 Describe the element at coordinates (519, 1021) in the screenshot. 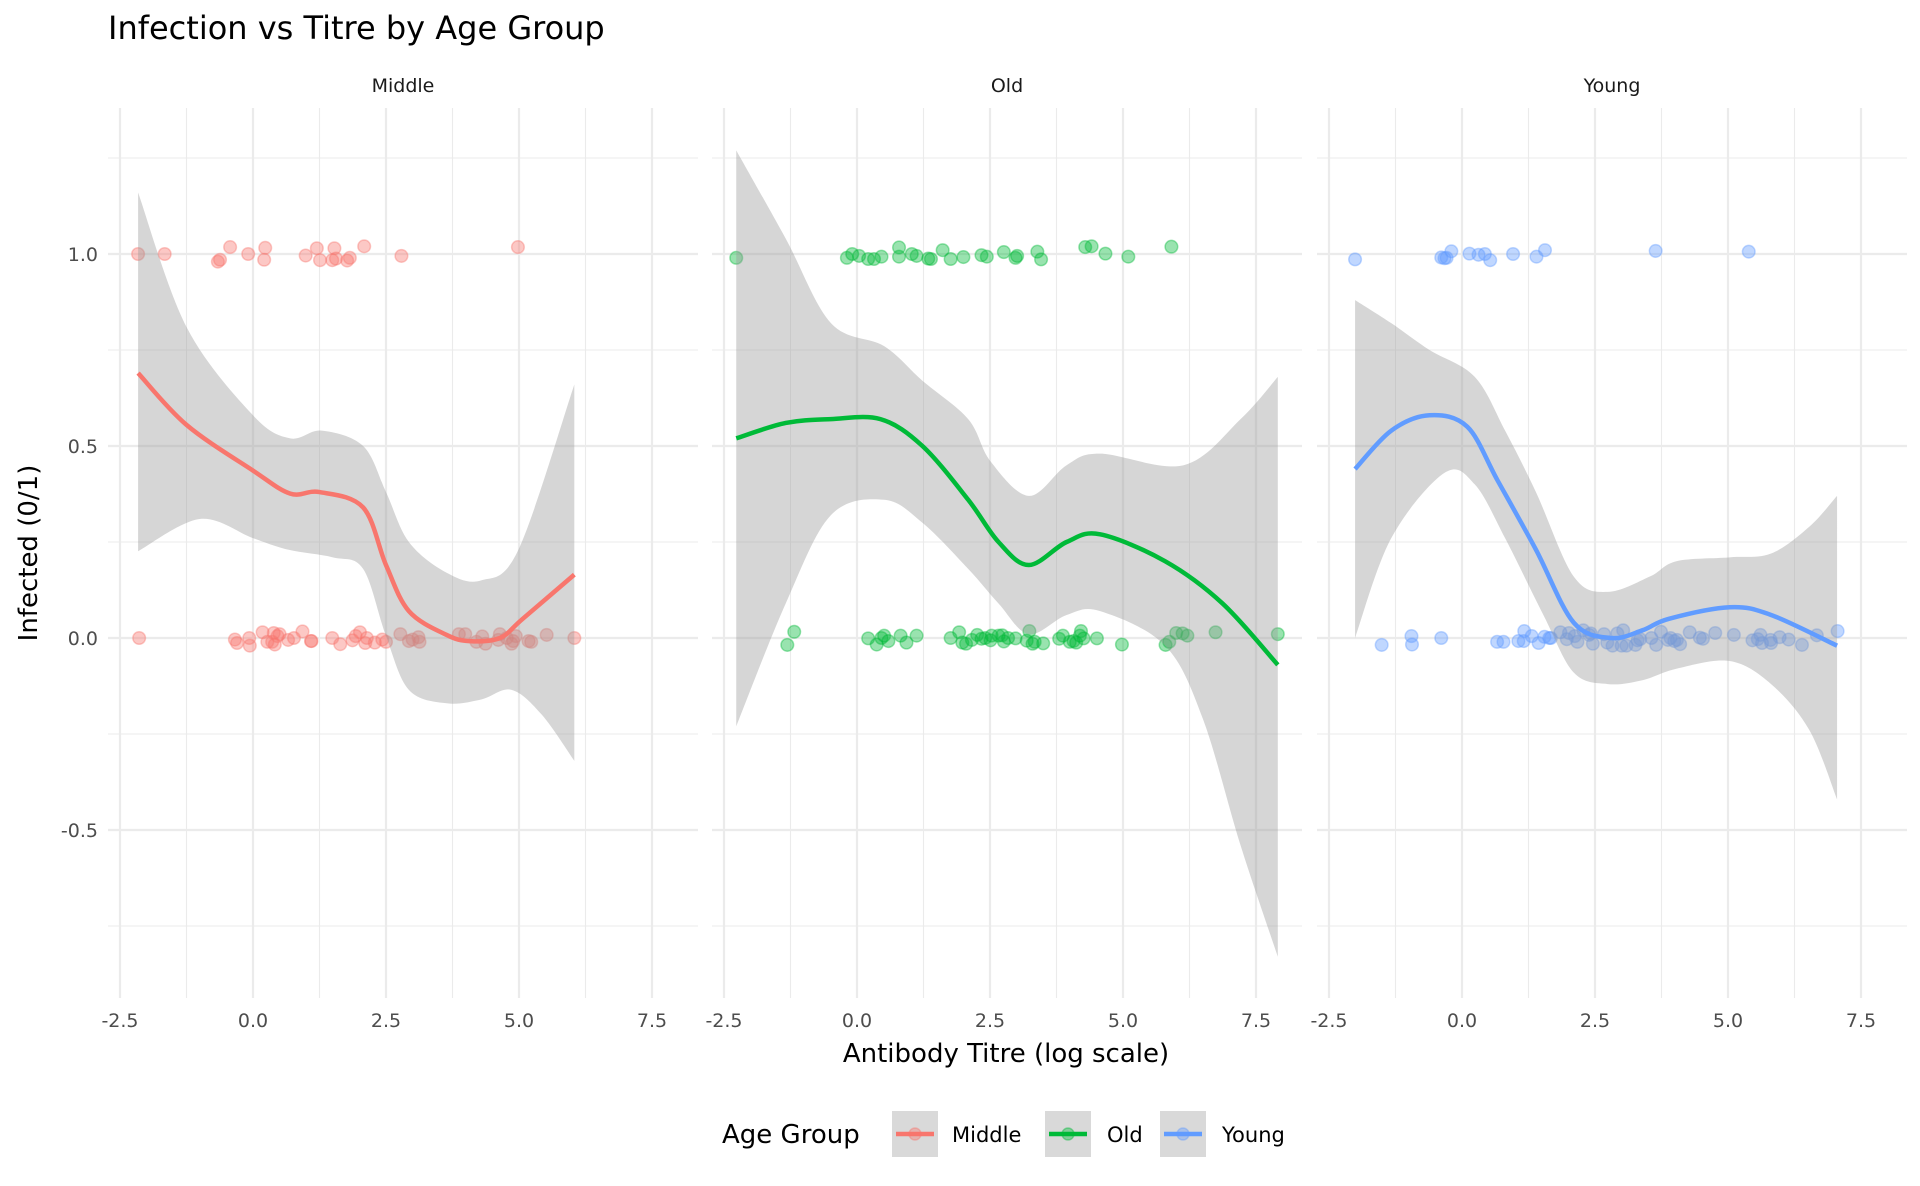

I see `x-tick-label: 5.0` at that location.